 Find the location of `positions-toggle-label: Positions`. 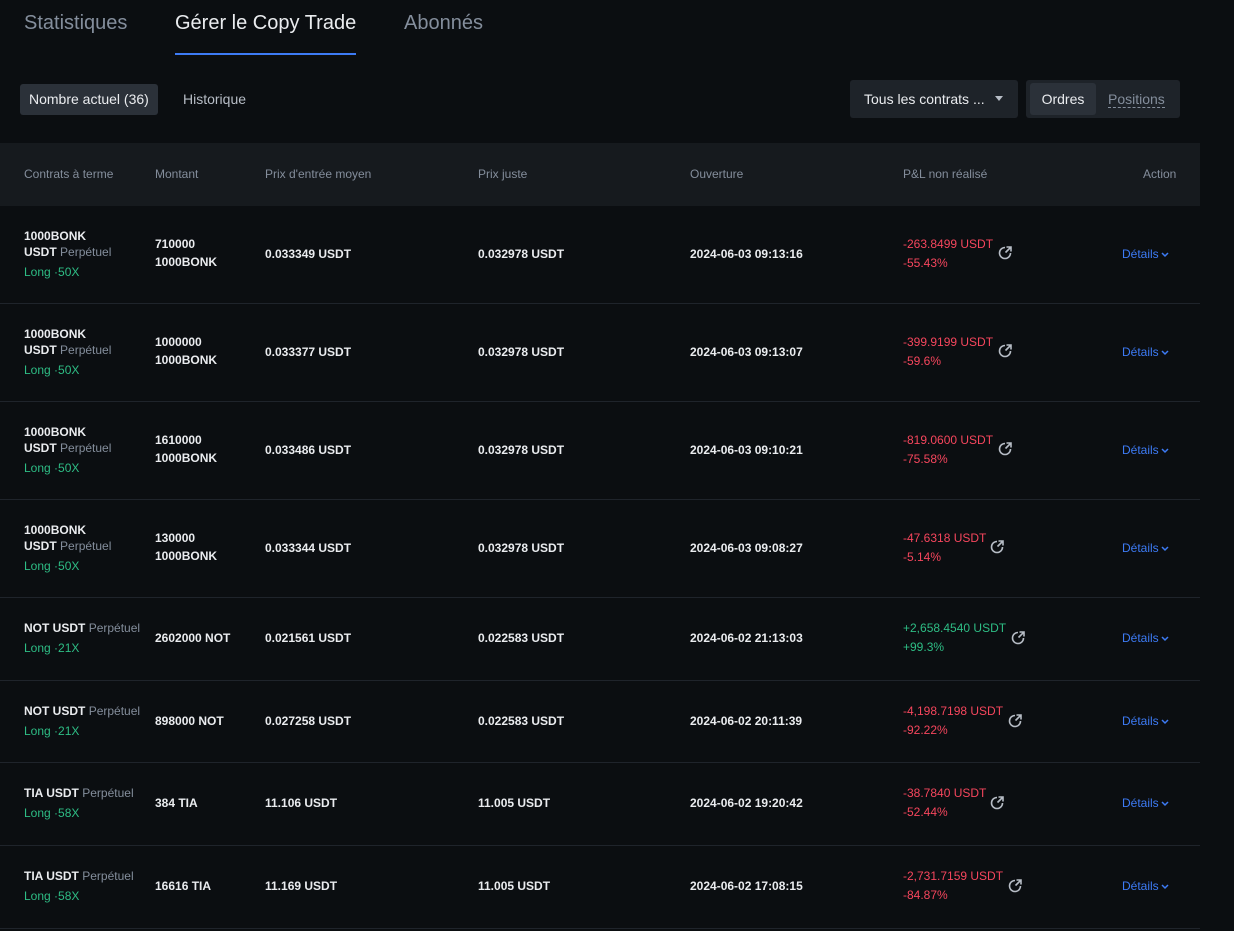

positions-toggle-label: Positions is located at coordinates (1136, 99).